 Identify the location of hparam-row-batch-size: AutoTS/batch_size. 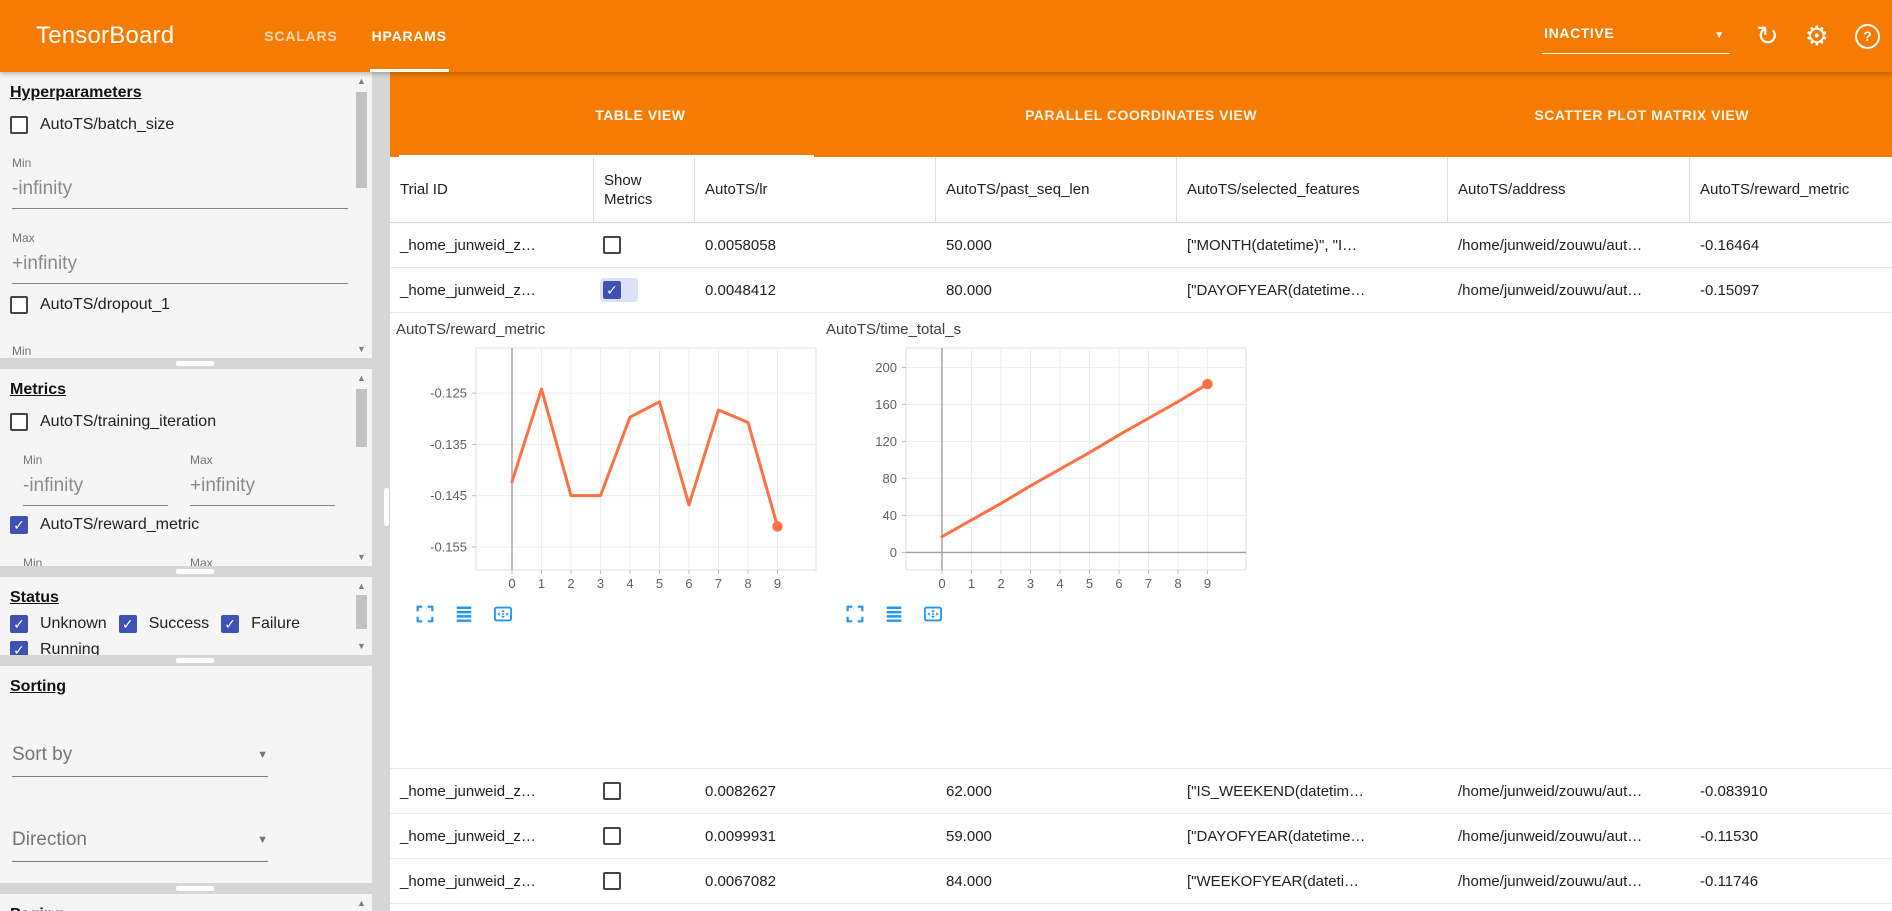
(92, 125).